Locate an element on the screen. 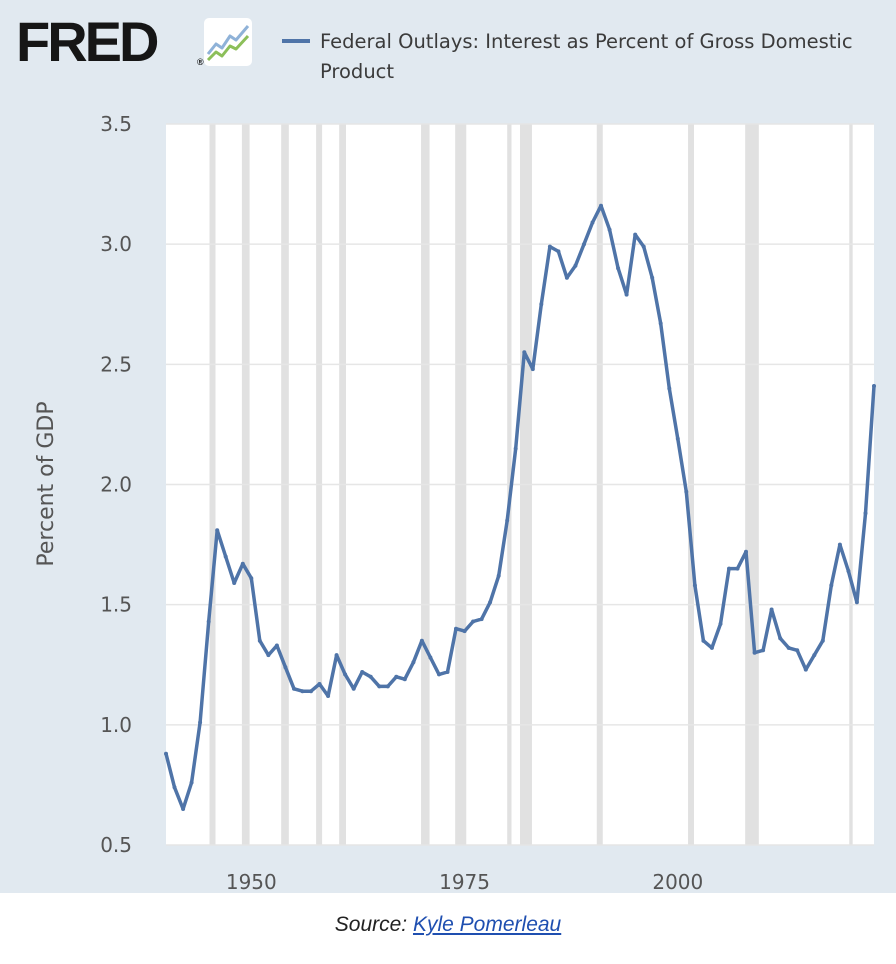  fred-graph-icon is located at coordinates (228, 42).